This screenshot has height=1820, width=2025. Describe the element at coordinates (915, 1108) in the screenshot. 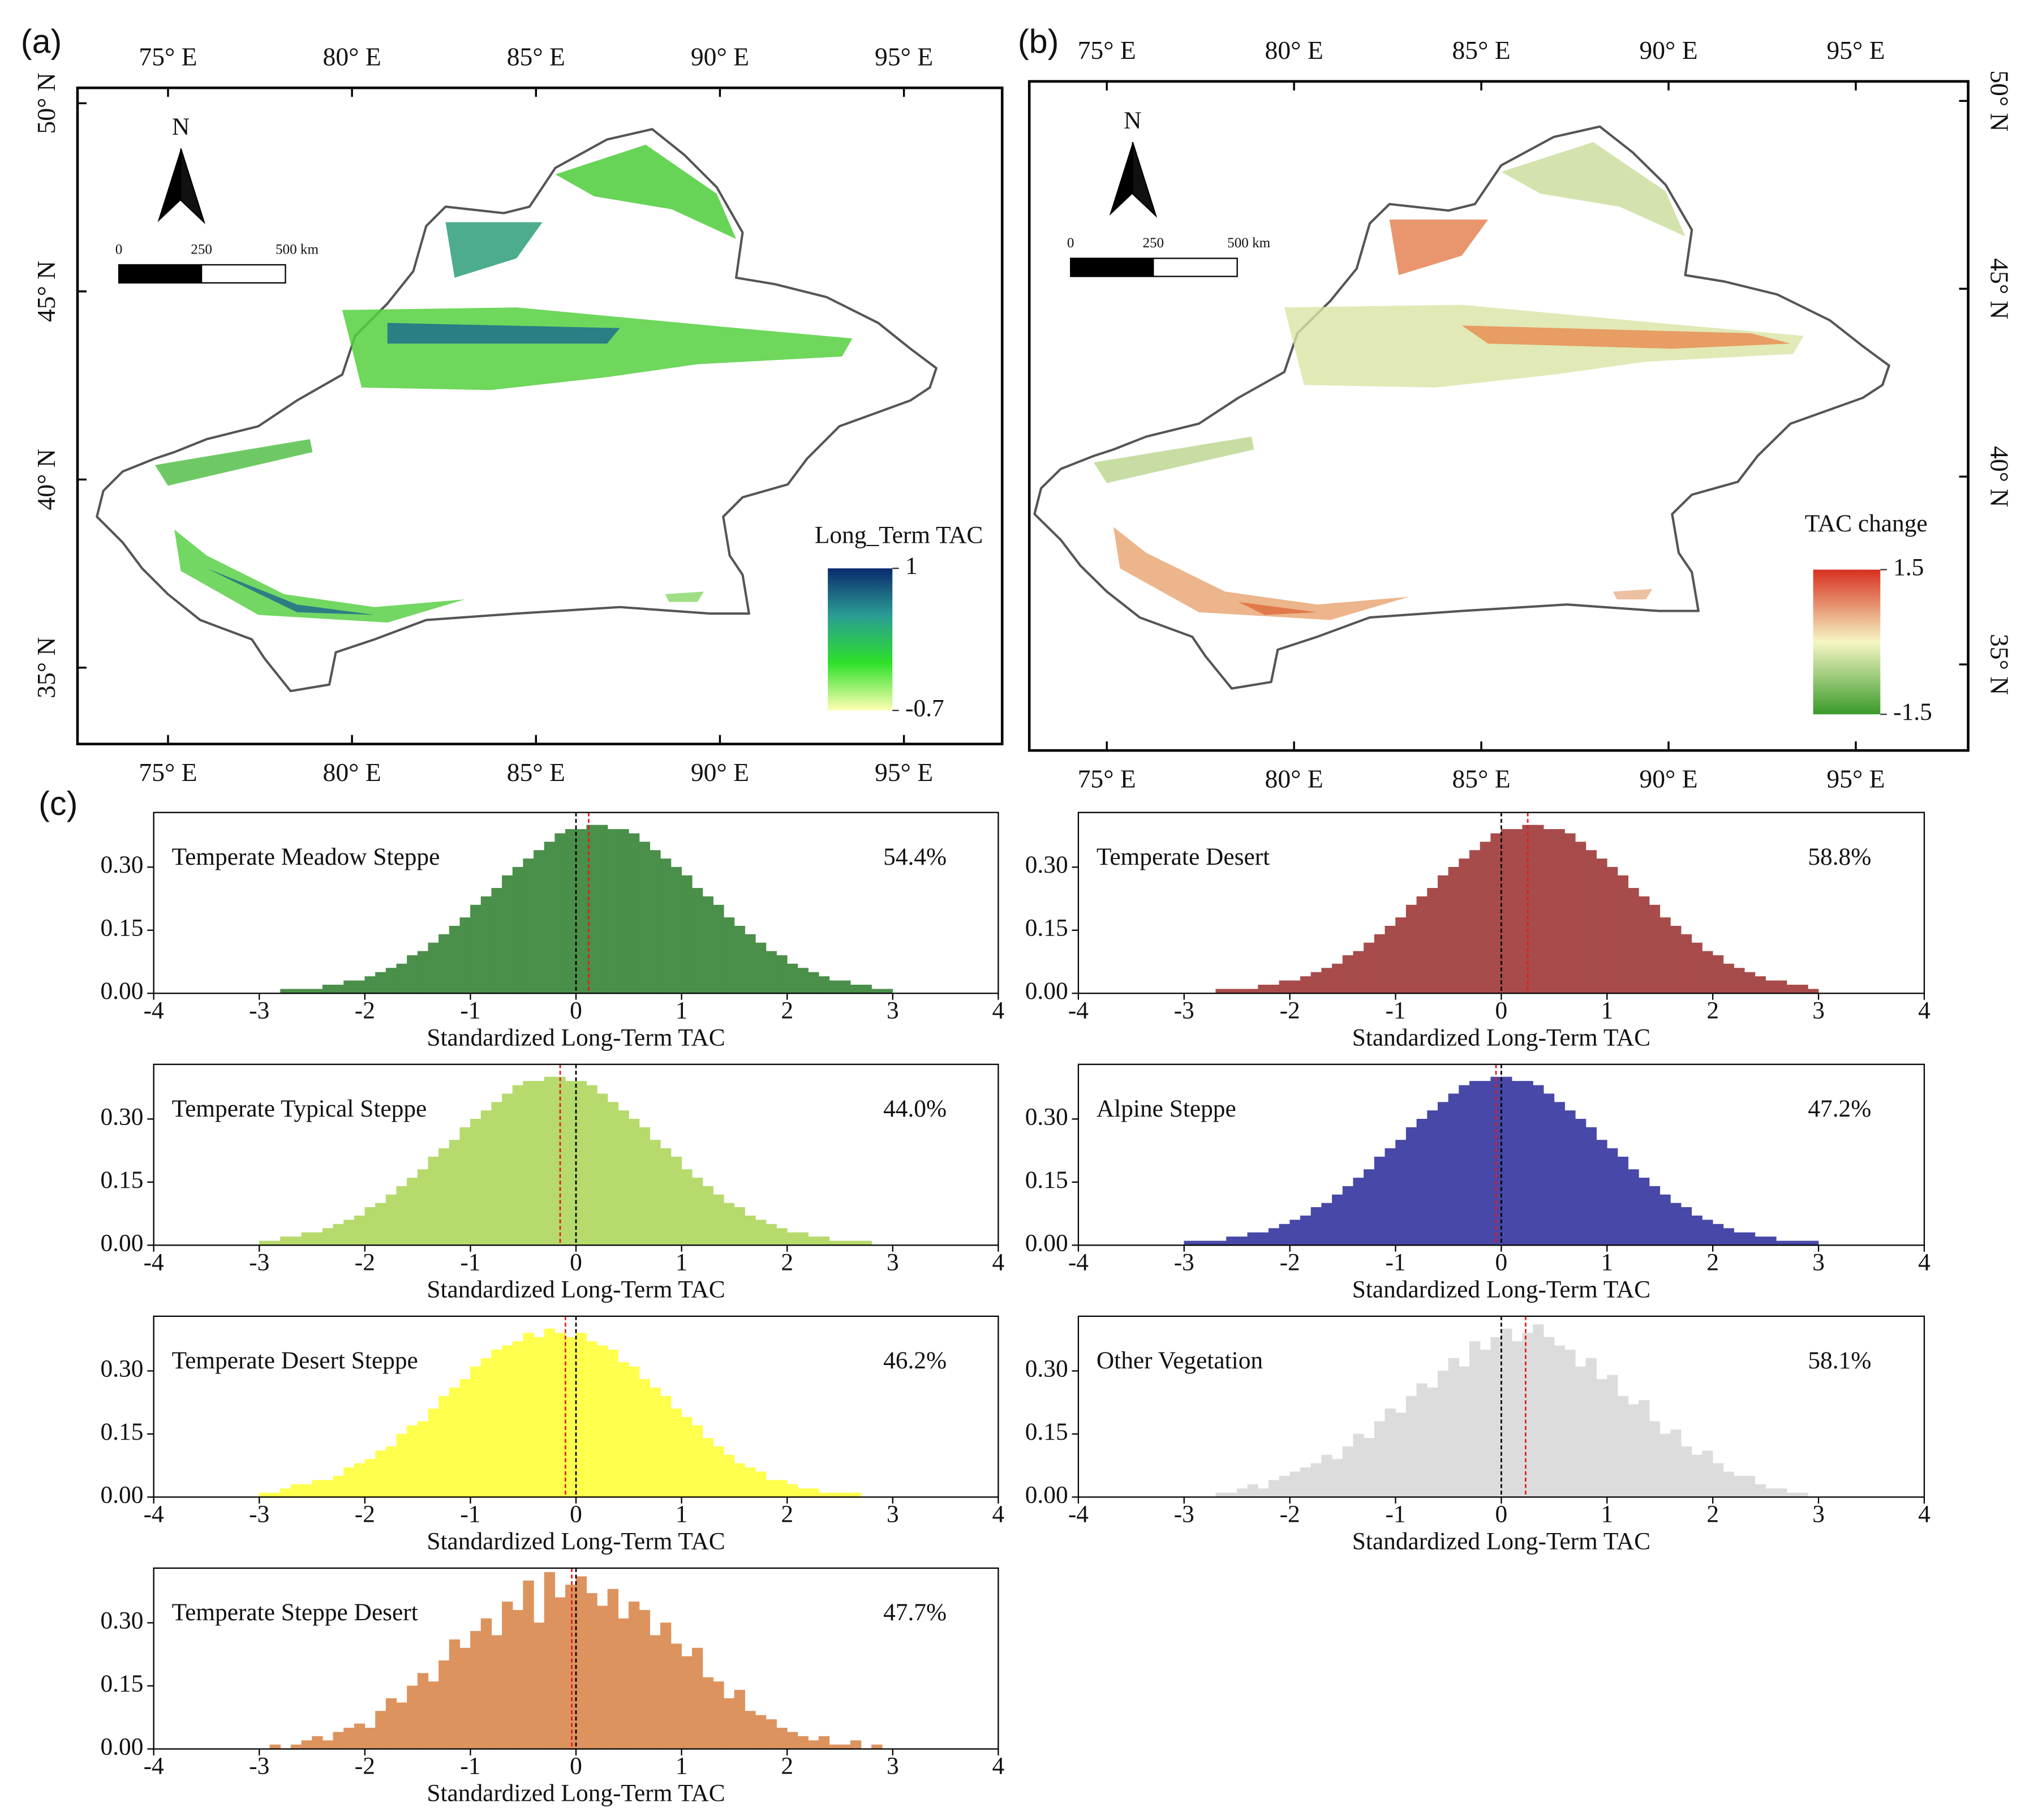

I see `percent-annotation: 44.0%` at that location.